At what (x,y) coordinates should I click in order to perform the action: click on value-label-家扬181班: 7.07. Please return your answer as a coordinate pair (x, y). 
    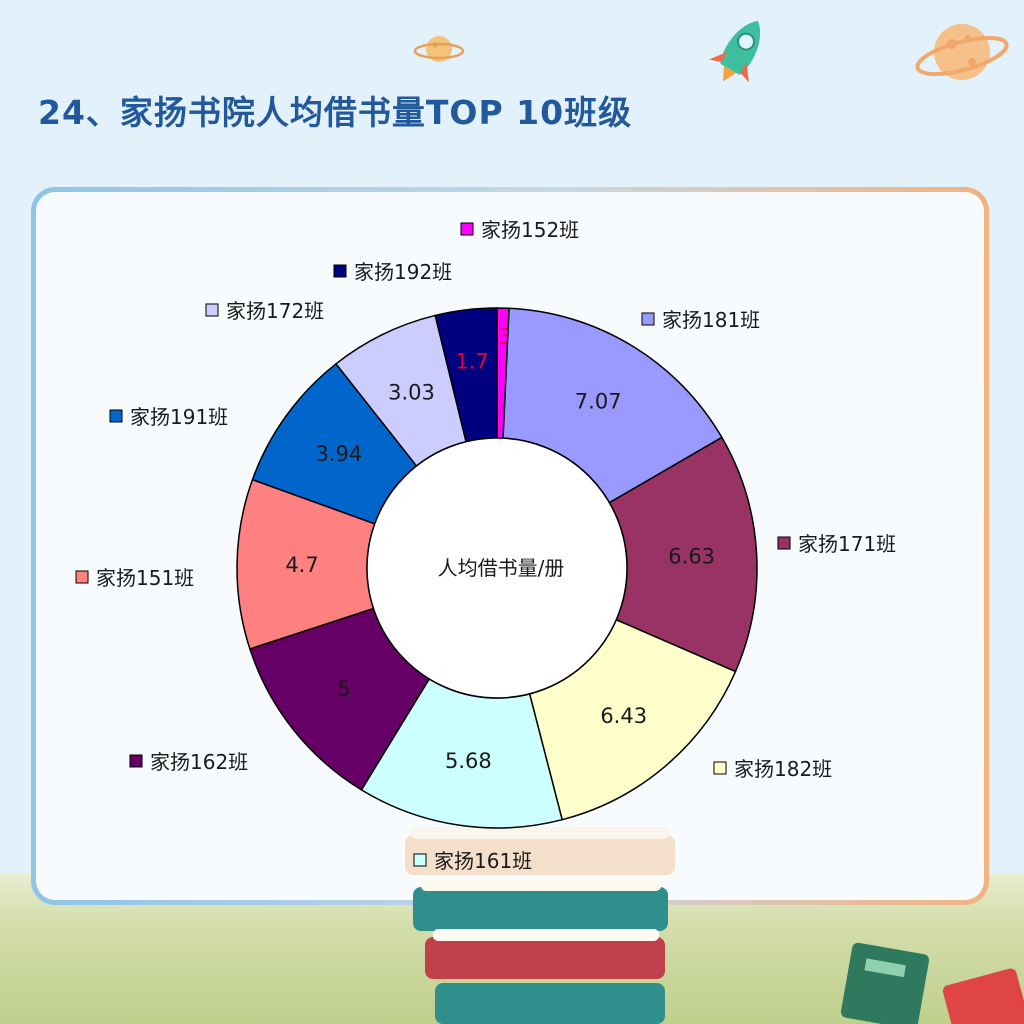
    Looking at the image, I should click on (598, 401).